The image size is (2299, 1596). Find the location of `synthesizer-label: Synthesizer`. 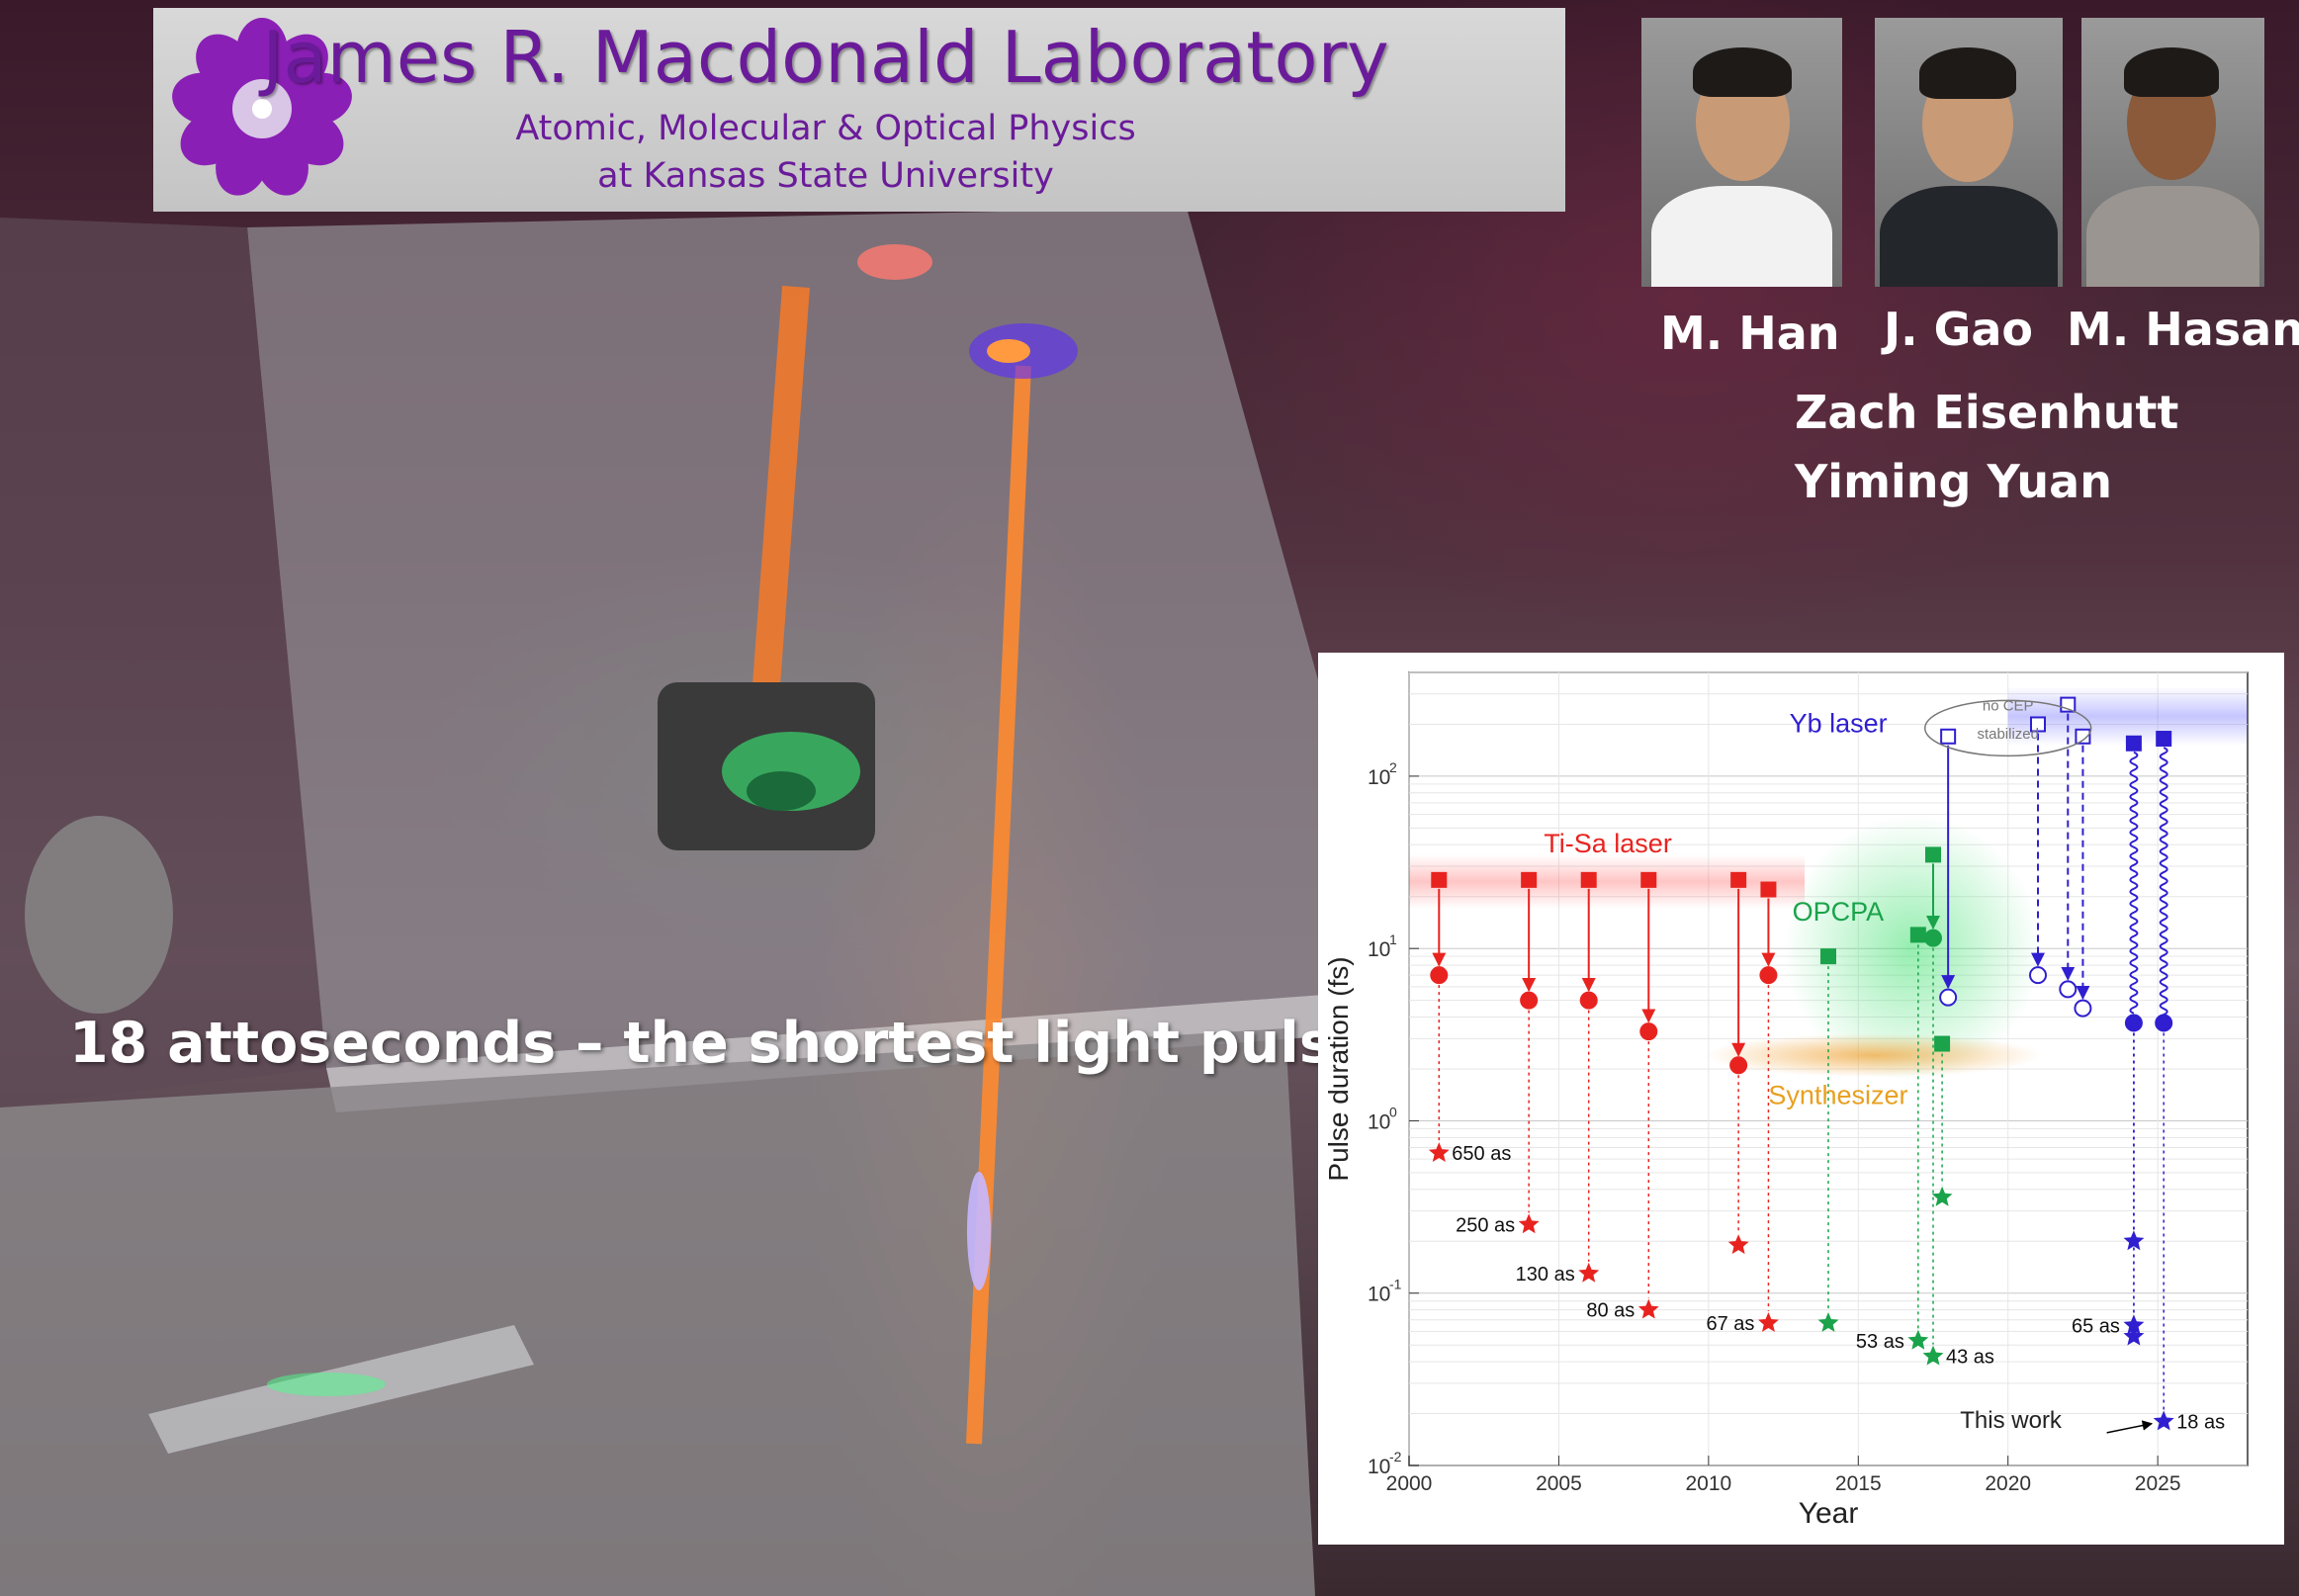

synthesizer-label: Synthesizer is located at coordinates (1837, 1095).